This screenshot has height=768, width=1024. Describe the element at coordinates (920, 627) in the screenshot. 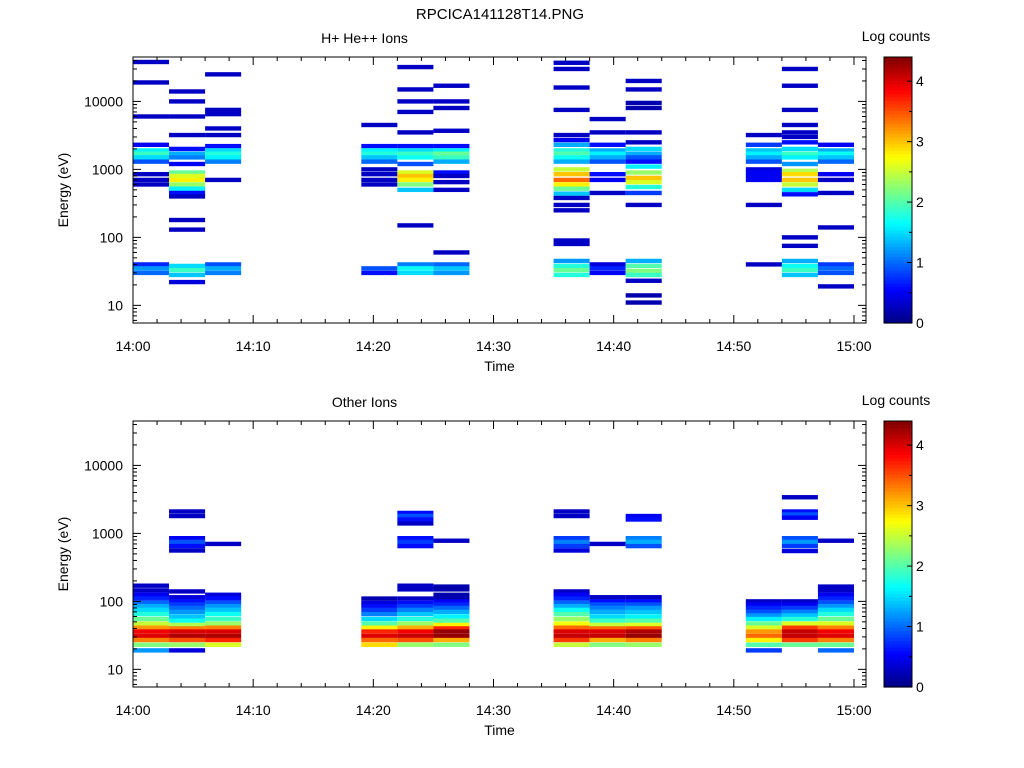

I see `colorbar-tick-label: 1` at that location.